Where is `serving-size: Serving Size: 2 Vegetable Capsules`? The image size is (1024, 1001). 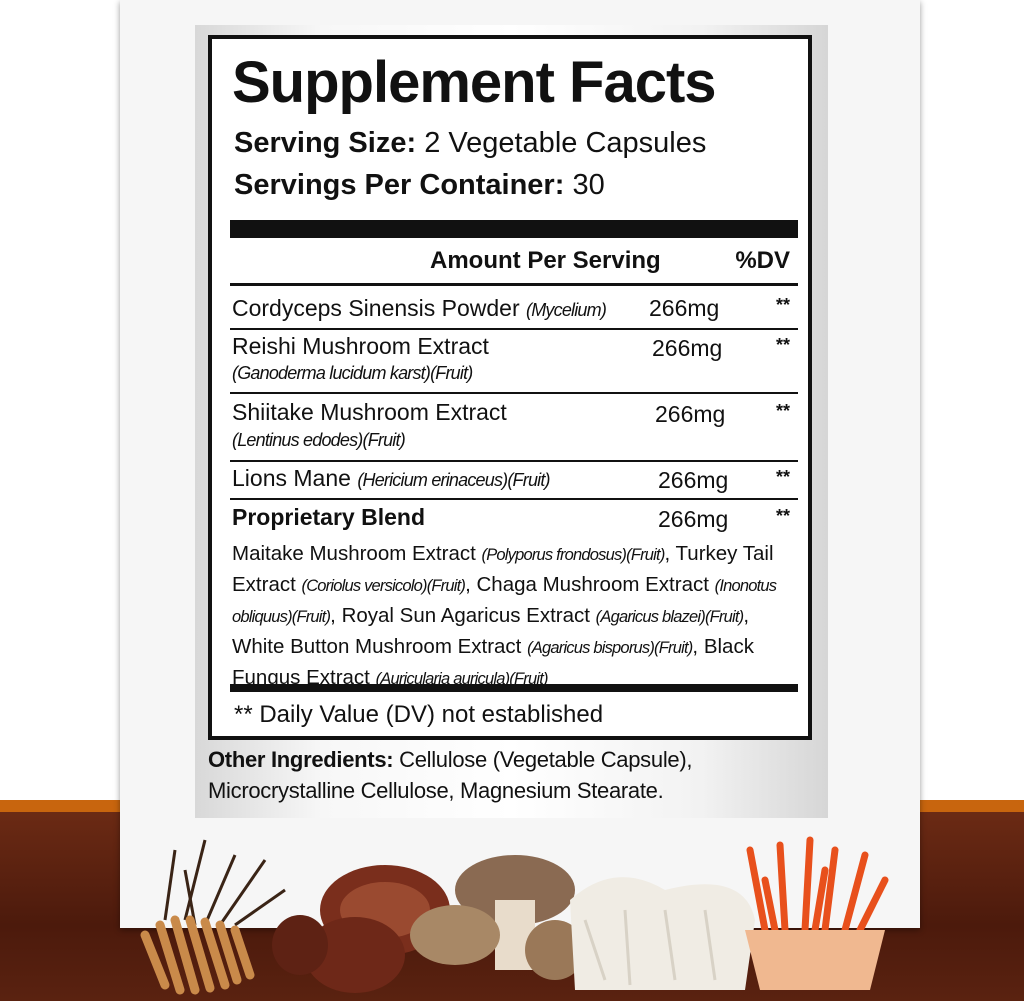 serving-size: Serving Size: 2 Vegetable Capsules is located at coordinates (470, 143).